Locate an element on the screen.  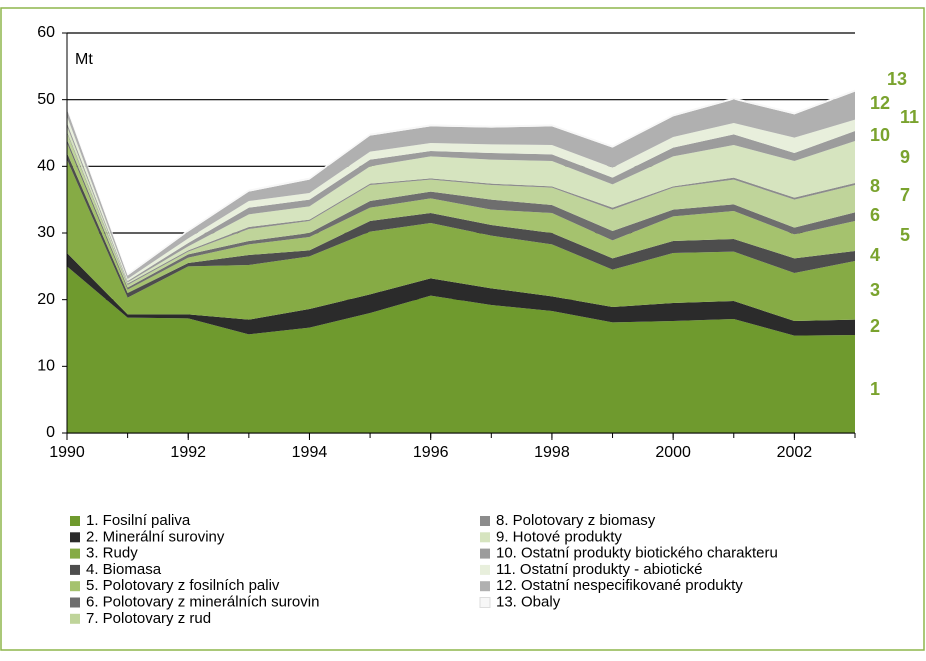
x-tick-label: 2000 is located at coordinates (673, 452).